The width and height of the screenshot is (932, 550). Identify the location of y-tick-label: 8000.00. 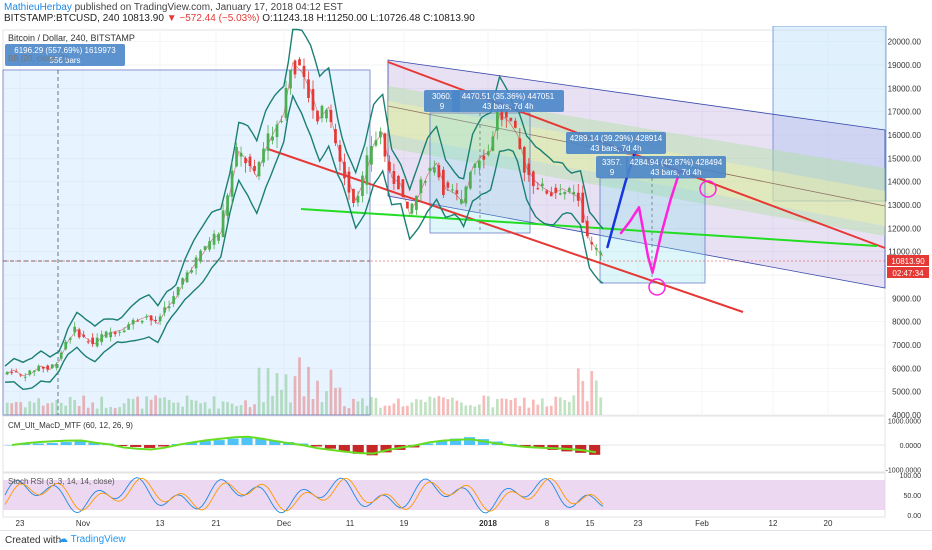
(906, 322).